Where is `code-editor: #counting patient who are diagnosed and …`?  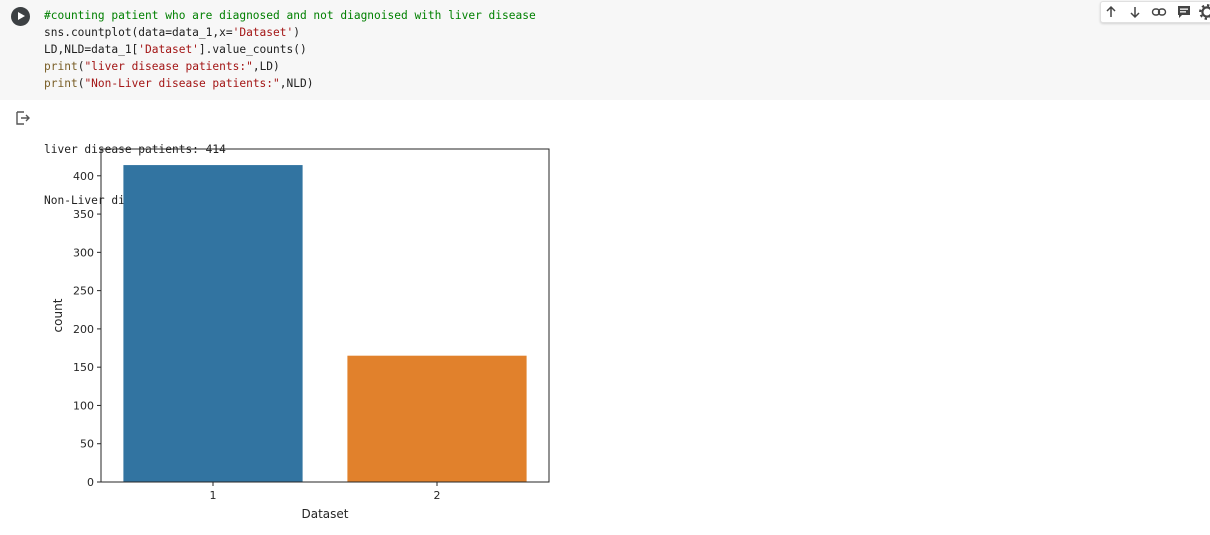
code-editor: #counting patient who are diagnosed and … is located at coordinates (290, 49).